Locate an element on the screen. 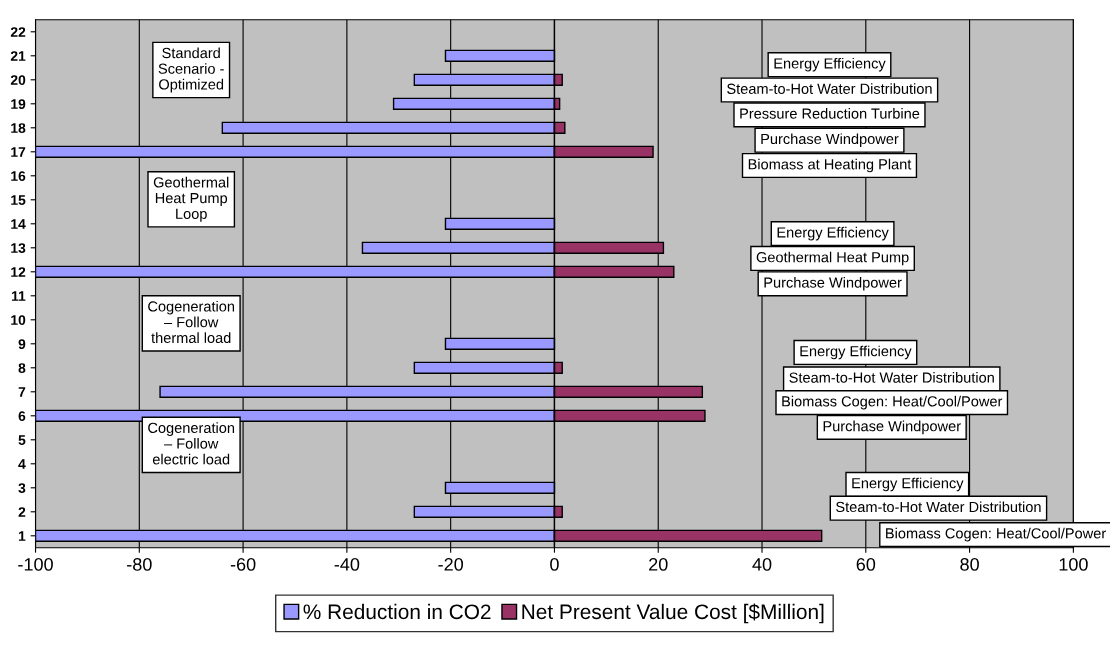 This screenshot has height=660, width=1110. y-tick-label: 8 is located at coordinates (22, 368).